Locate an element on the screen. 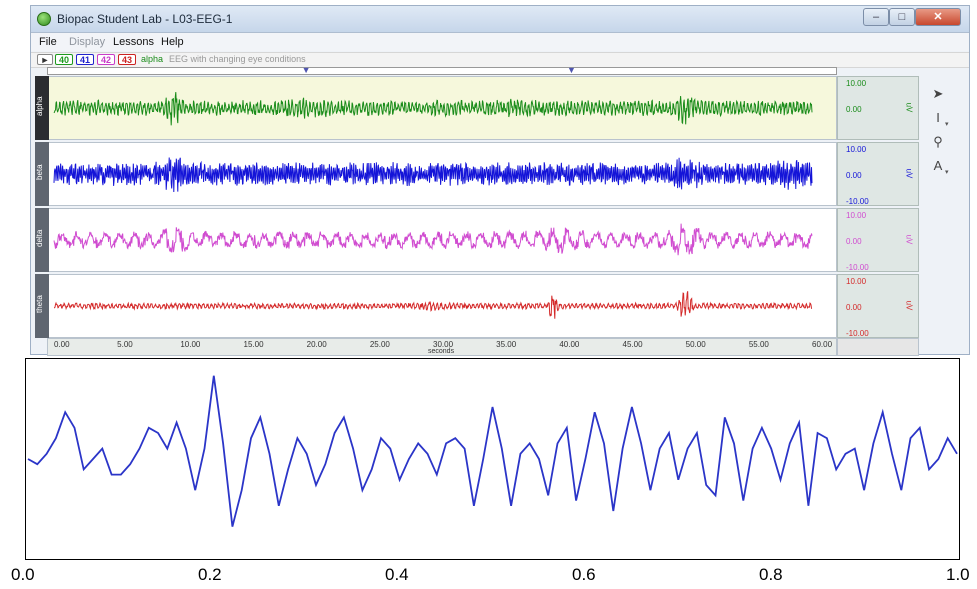  menu-lessons: Lessons is located at coordinates (133, 42).